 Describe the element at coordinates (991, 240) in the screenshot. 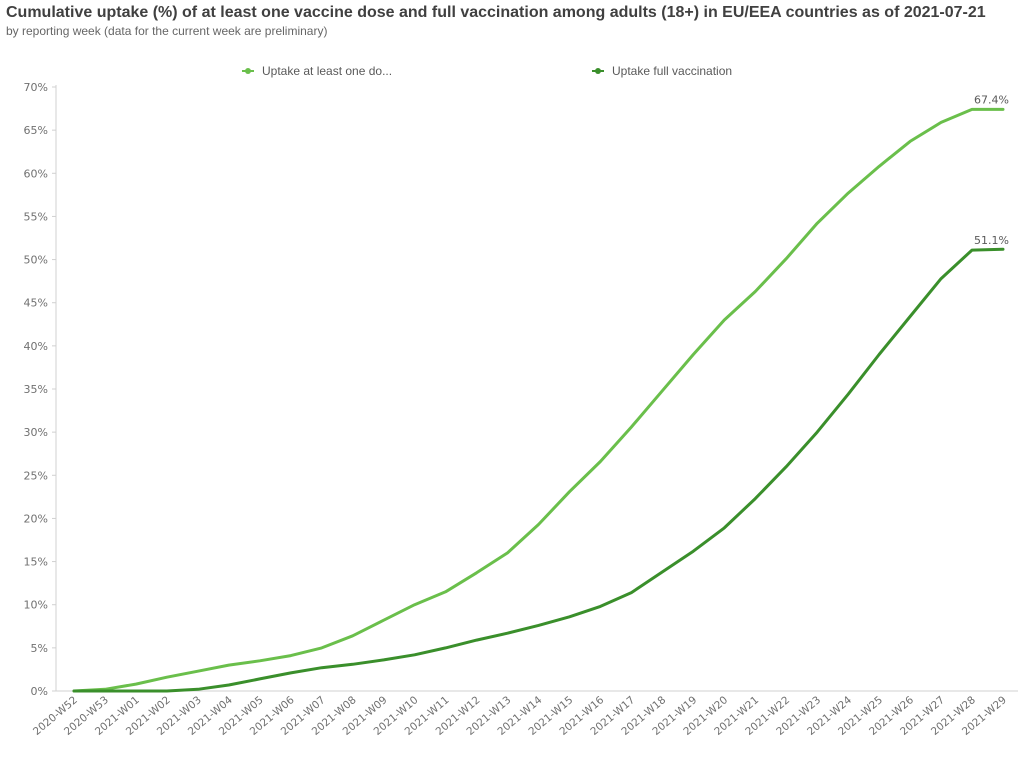

I see `end-label-2: 51.1%` at that location.